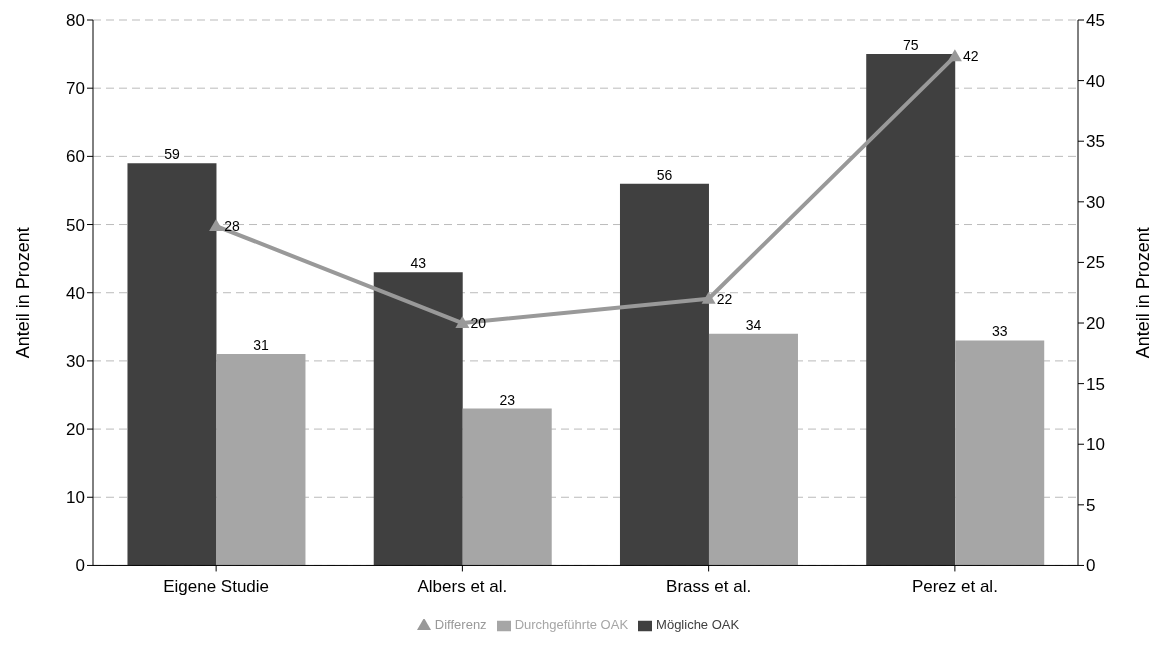 The width and height of the screenshot is (1167, 646). Describe the element at coordinates (75, 430) in the screenshot. I see `y-tick-label: 20` at that location.